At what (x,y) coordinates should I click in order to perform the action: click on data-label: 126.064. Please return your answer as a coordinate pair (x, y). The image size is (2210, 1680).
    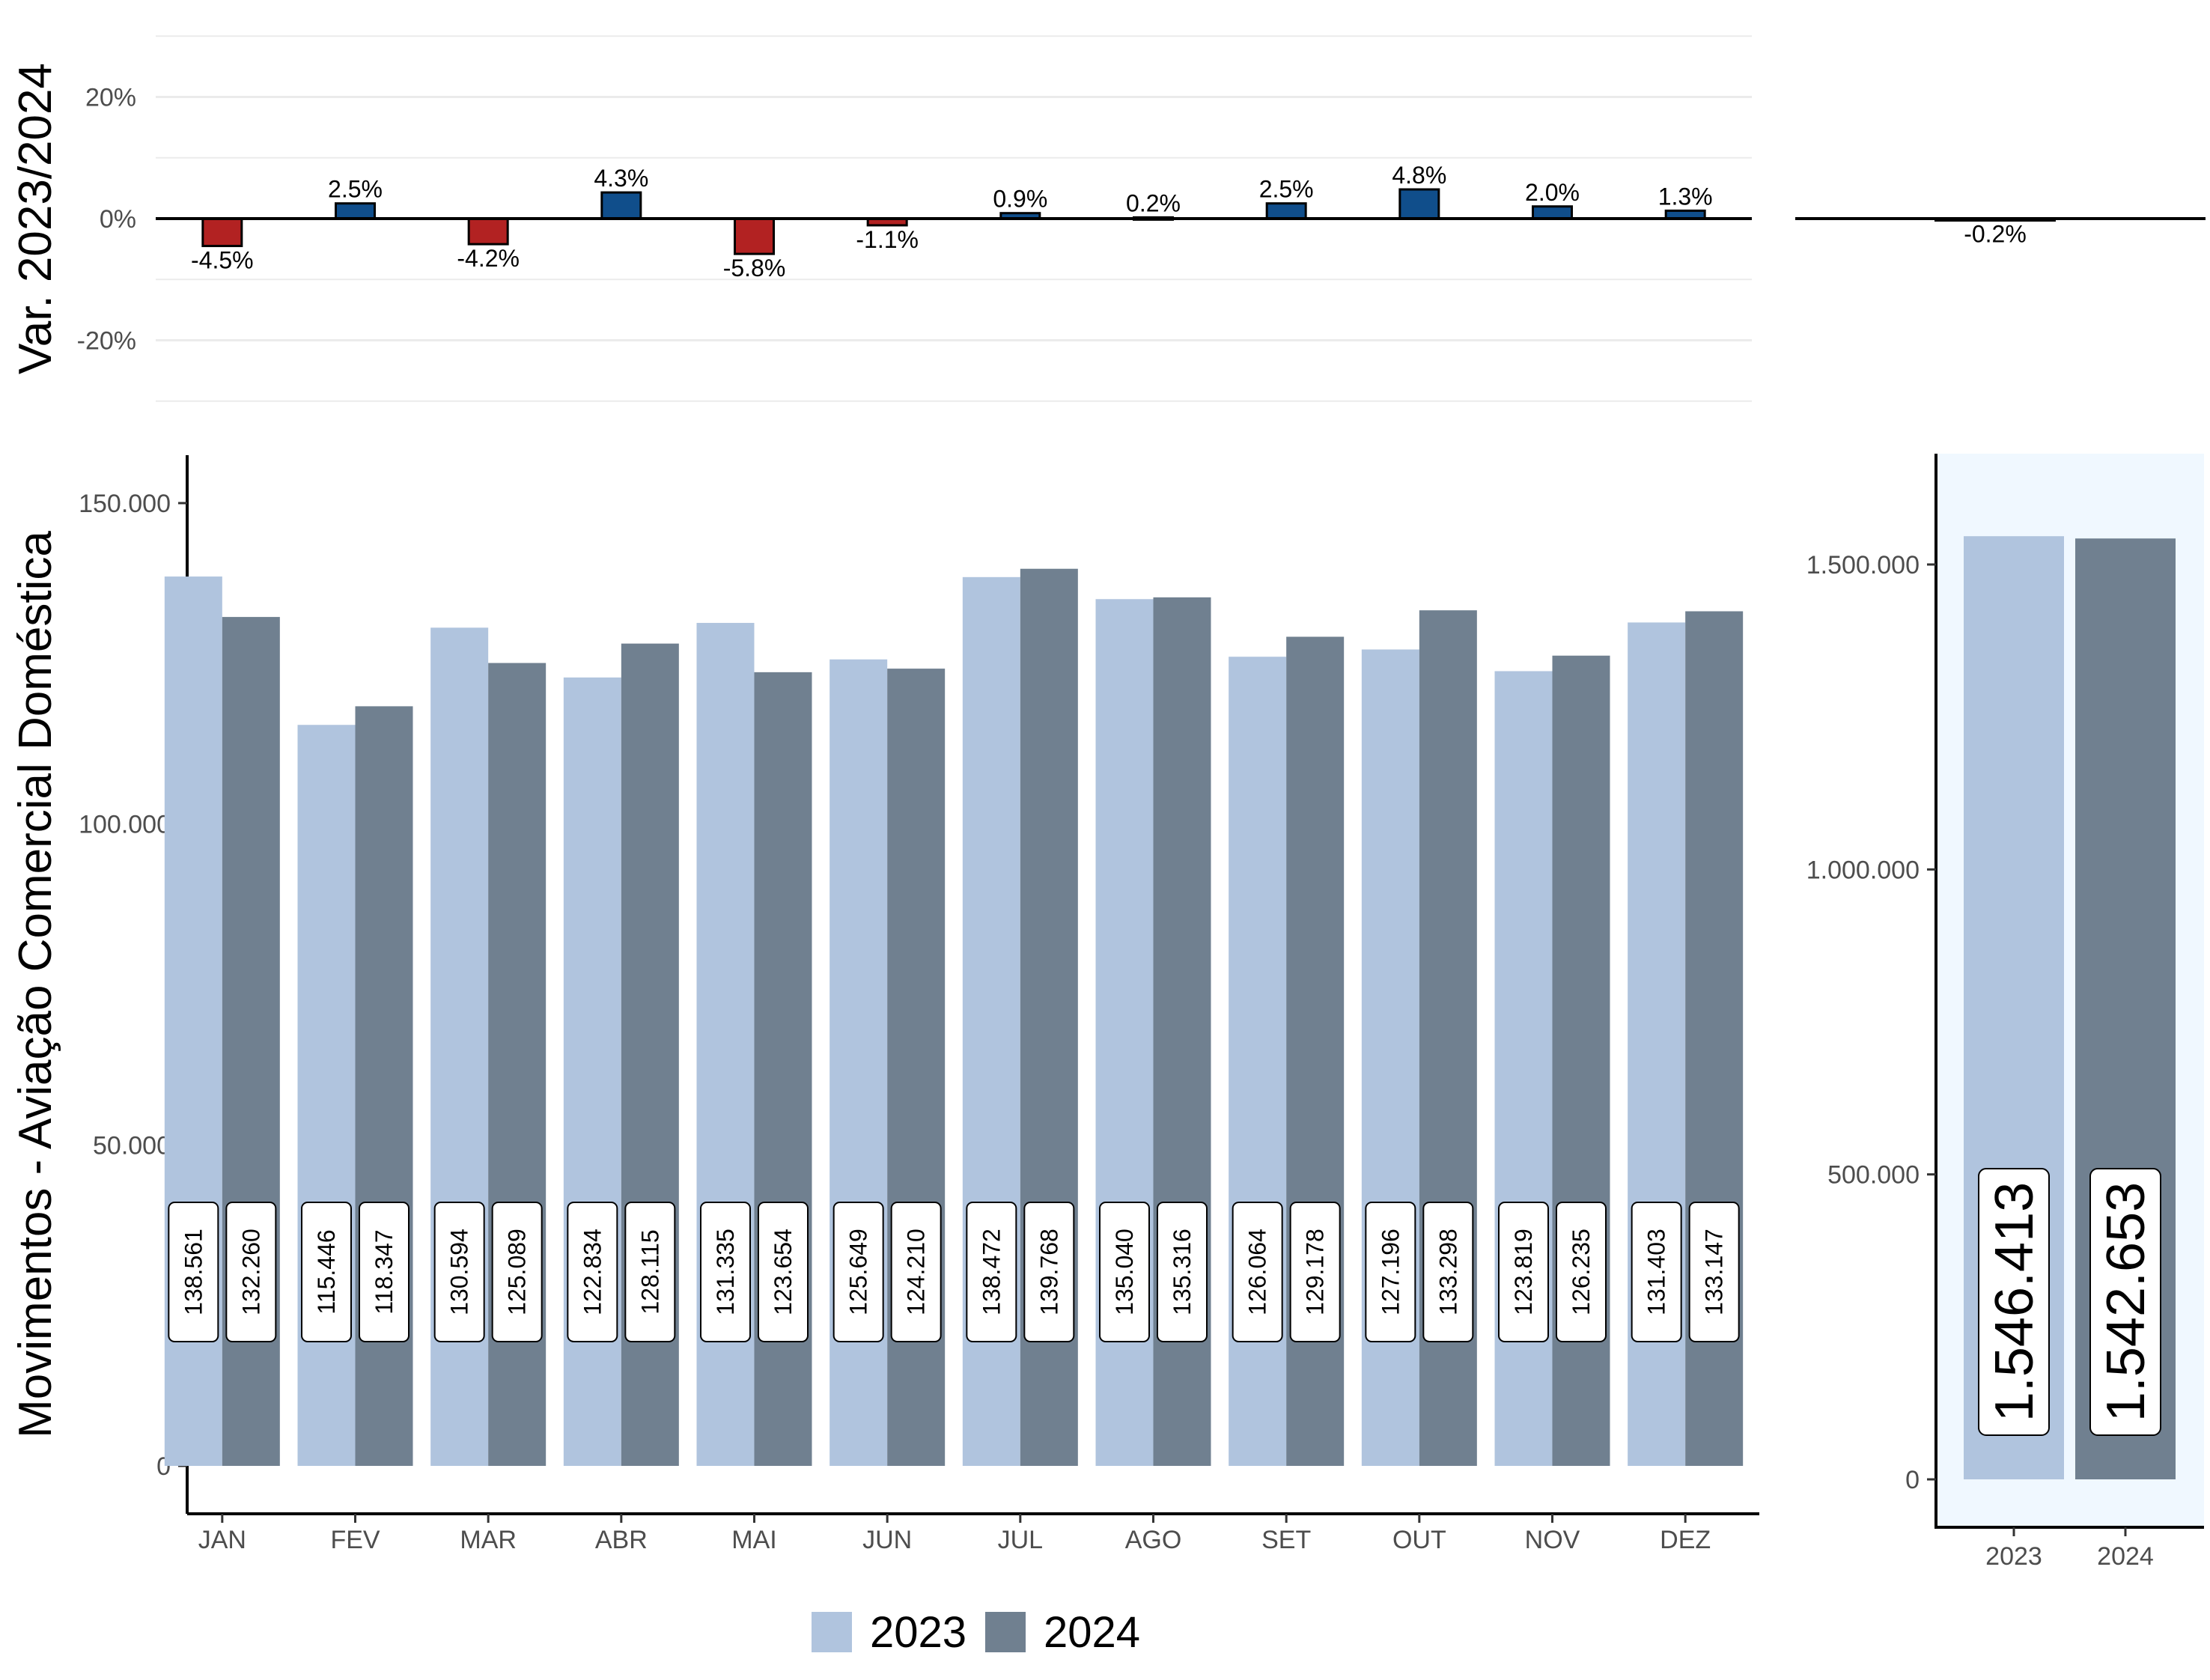
    Looking at the image, I should click on (1257, 1272).